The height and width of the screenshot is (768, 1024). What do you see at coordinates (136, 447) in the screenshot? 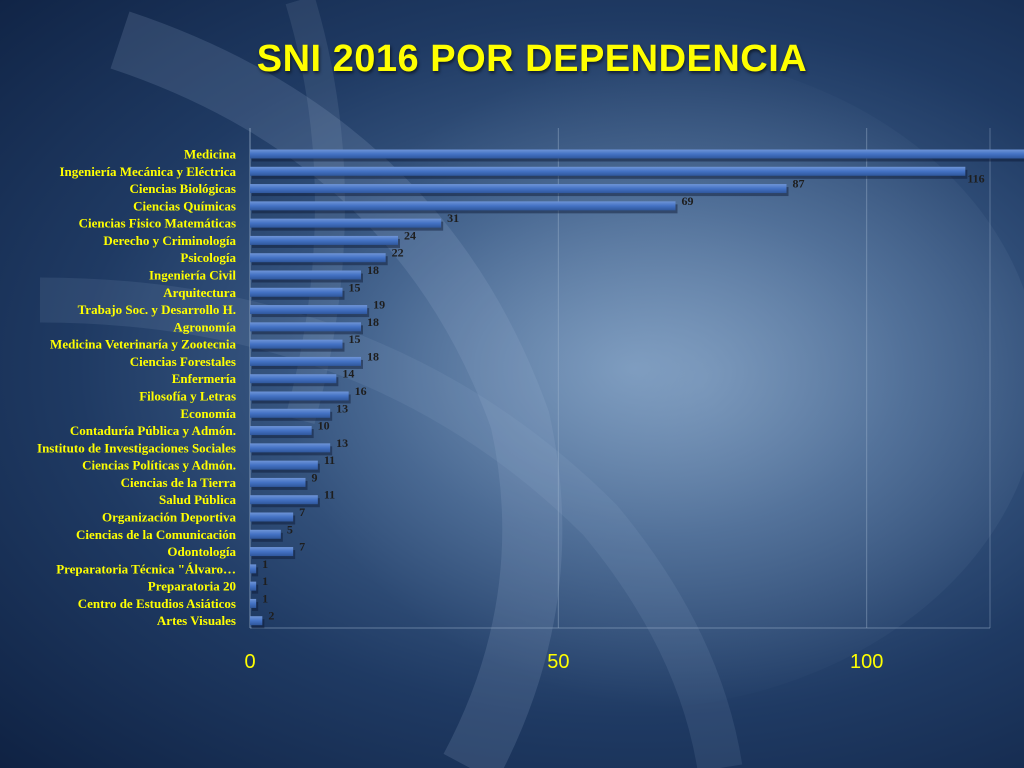
I see `category-label: Instituto de Investigaciones Sociales` at bounding box center [136, 447].